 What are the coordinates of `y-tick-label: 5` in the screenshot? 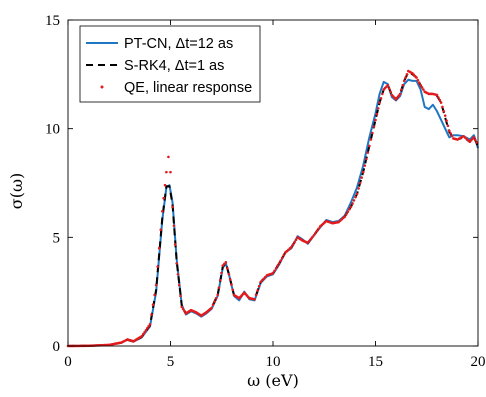 It's located at (57, 238).